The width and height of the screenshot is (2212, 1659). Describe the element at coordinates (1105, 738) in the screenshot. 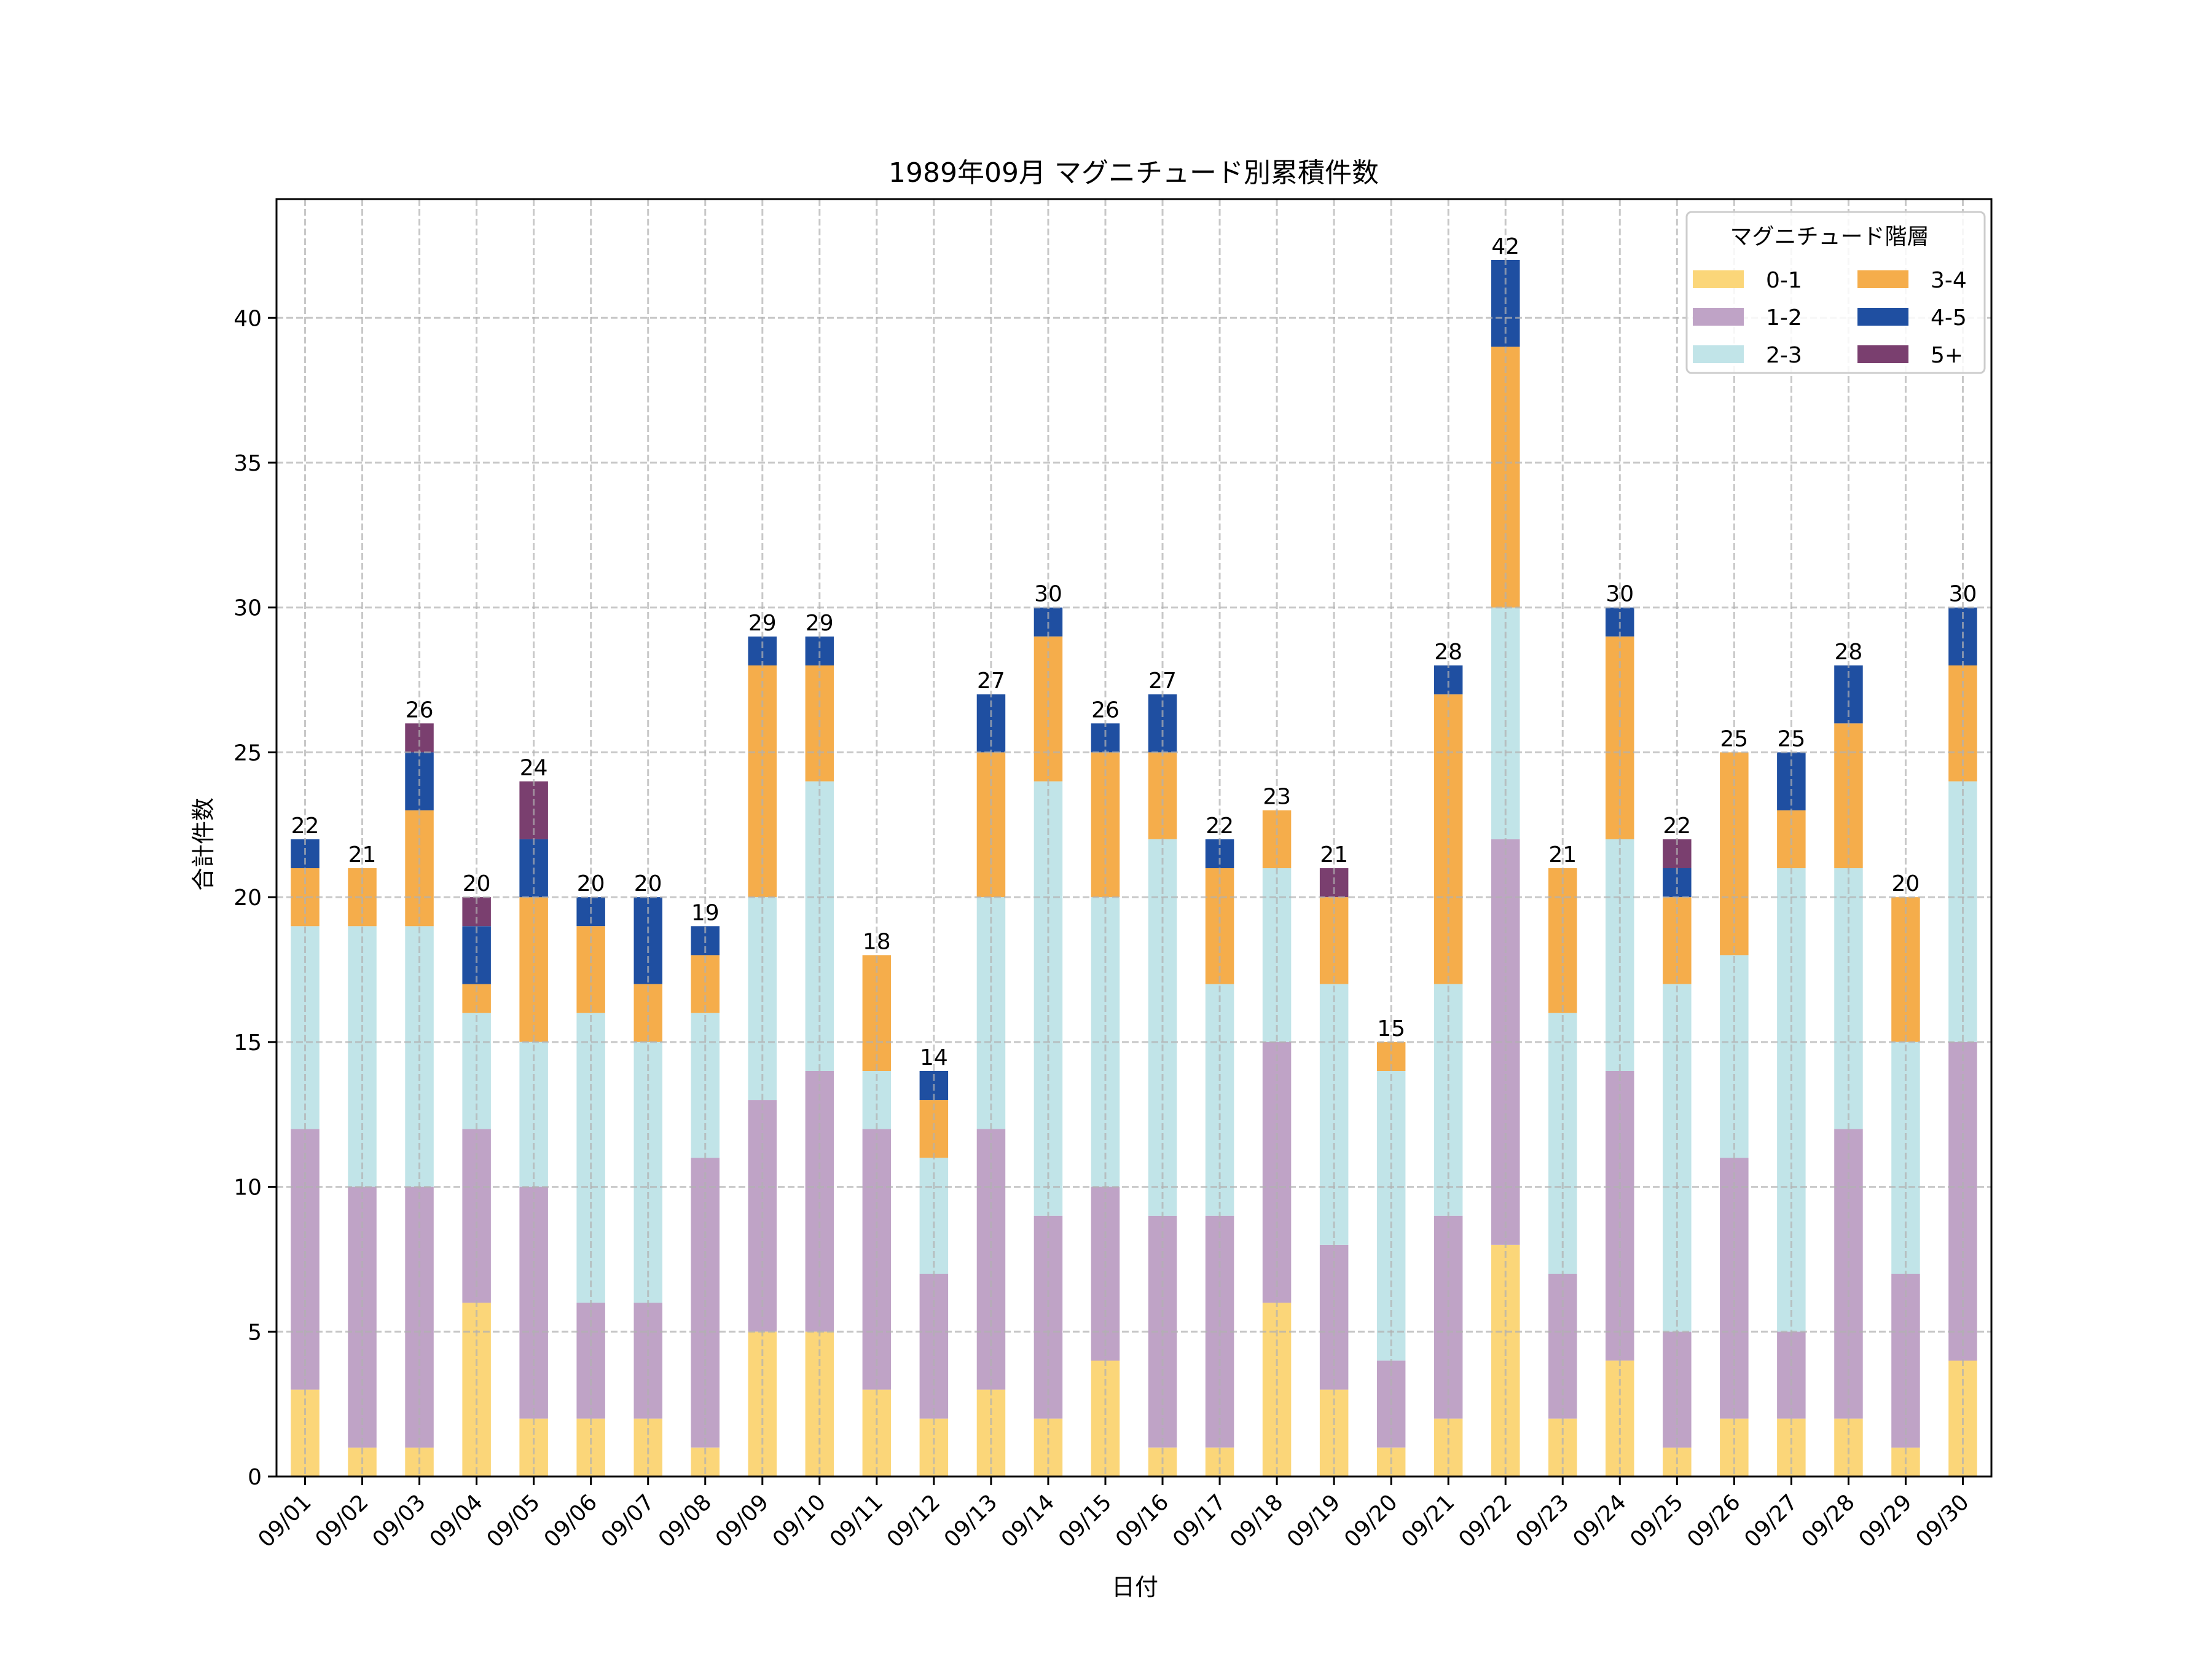

I see `bar-segment-4-5-09/15` at that location.